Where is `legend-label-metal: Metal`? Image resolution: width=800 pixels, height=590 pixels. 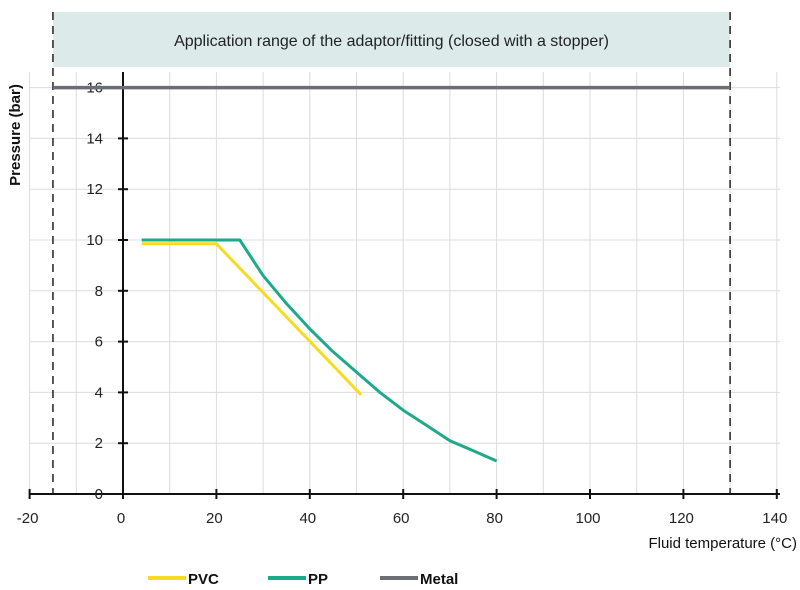
legend-label-metal: Metal is located at coordinates (439, 579).